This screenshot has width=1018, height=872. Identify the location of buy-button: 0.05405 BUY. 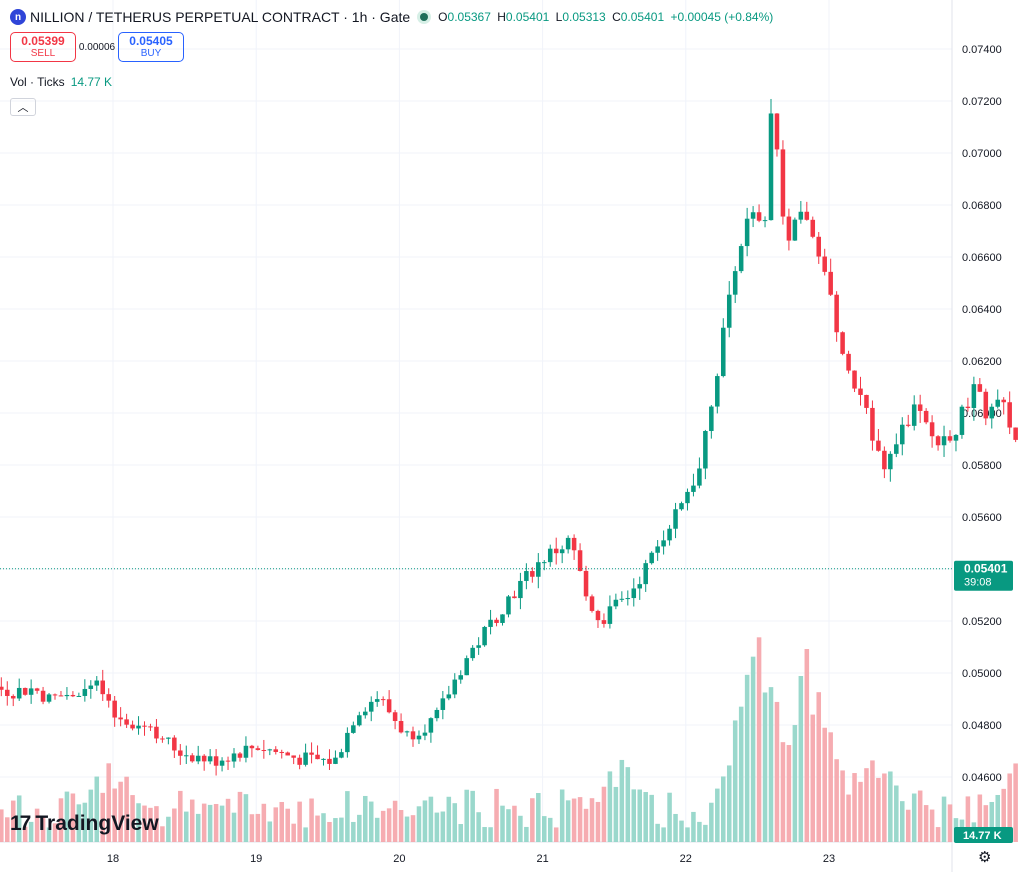
(151, 47).